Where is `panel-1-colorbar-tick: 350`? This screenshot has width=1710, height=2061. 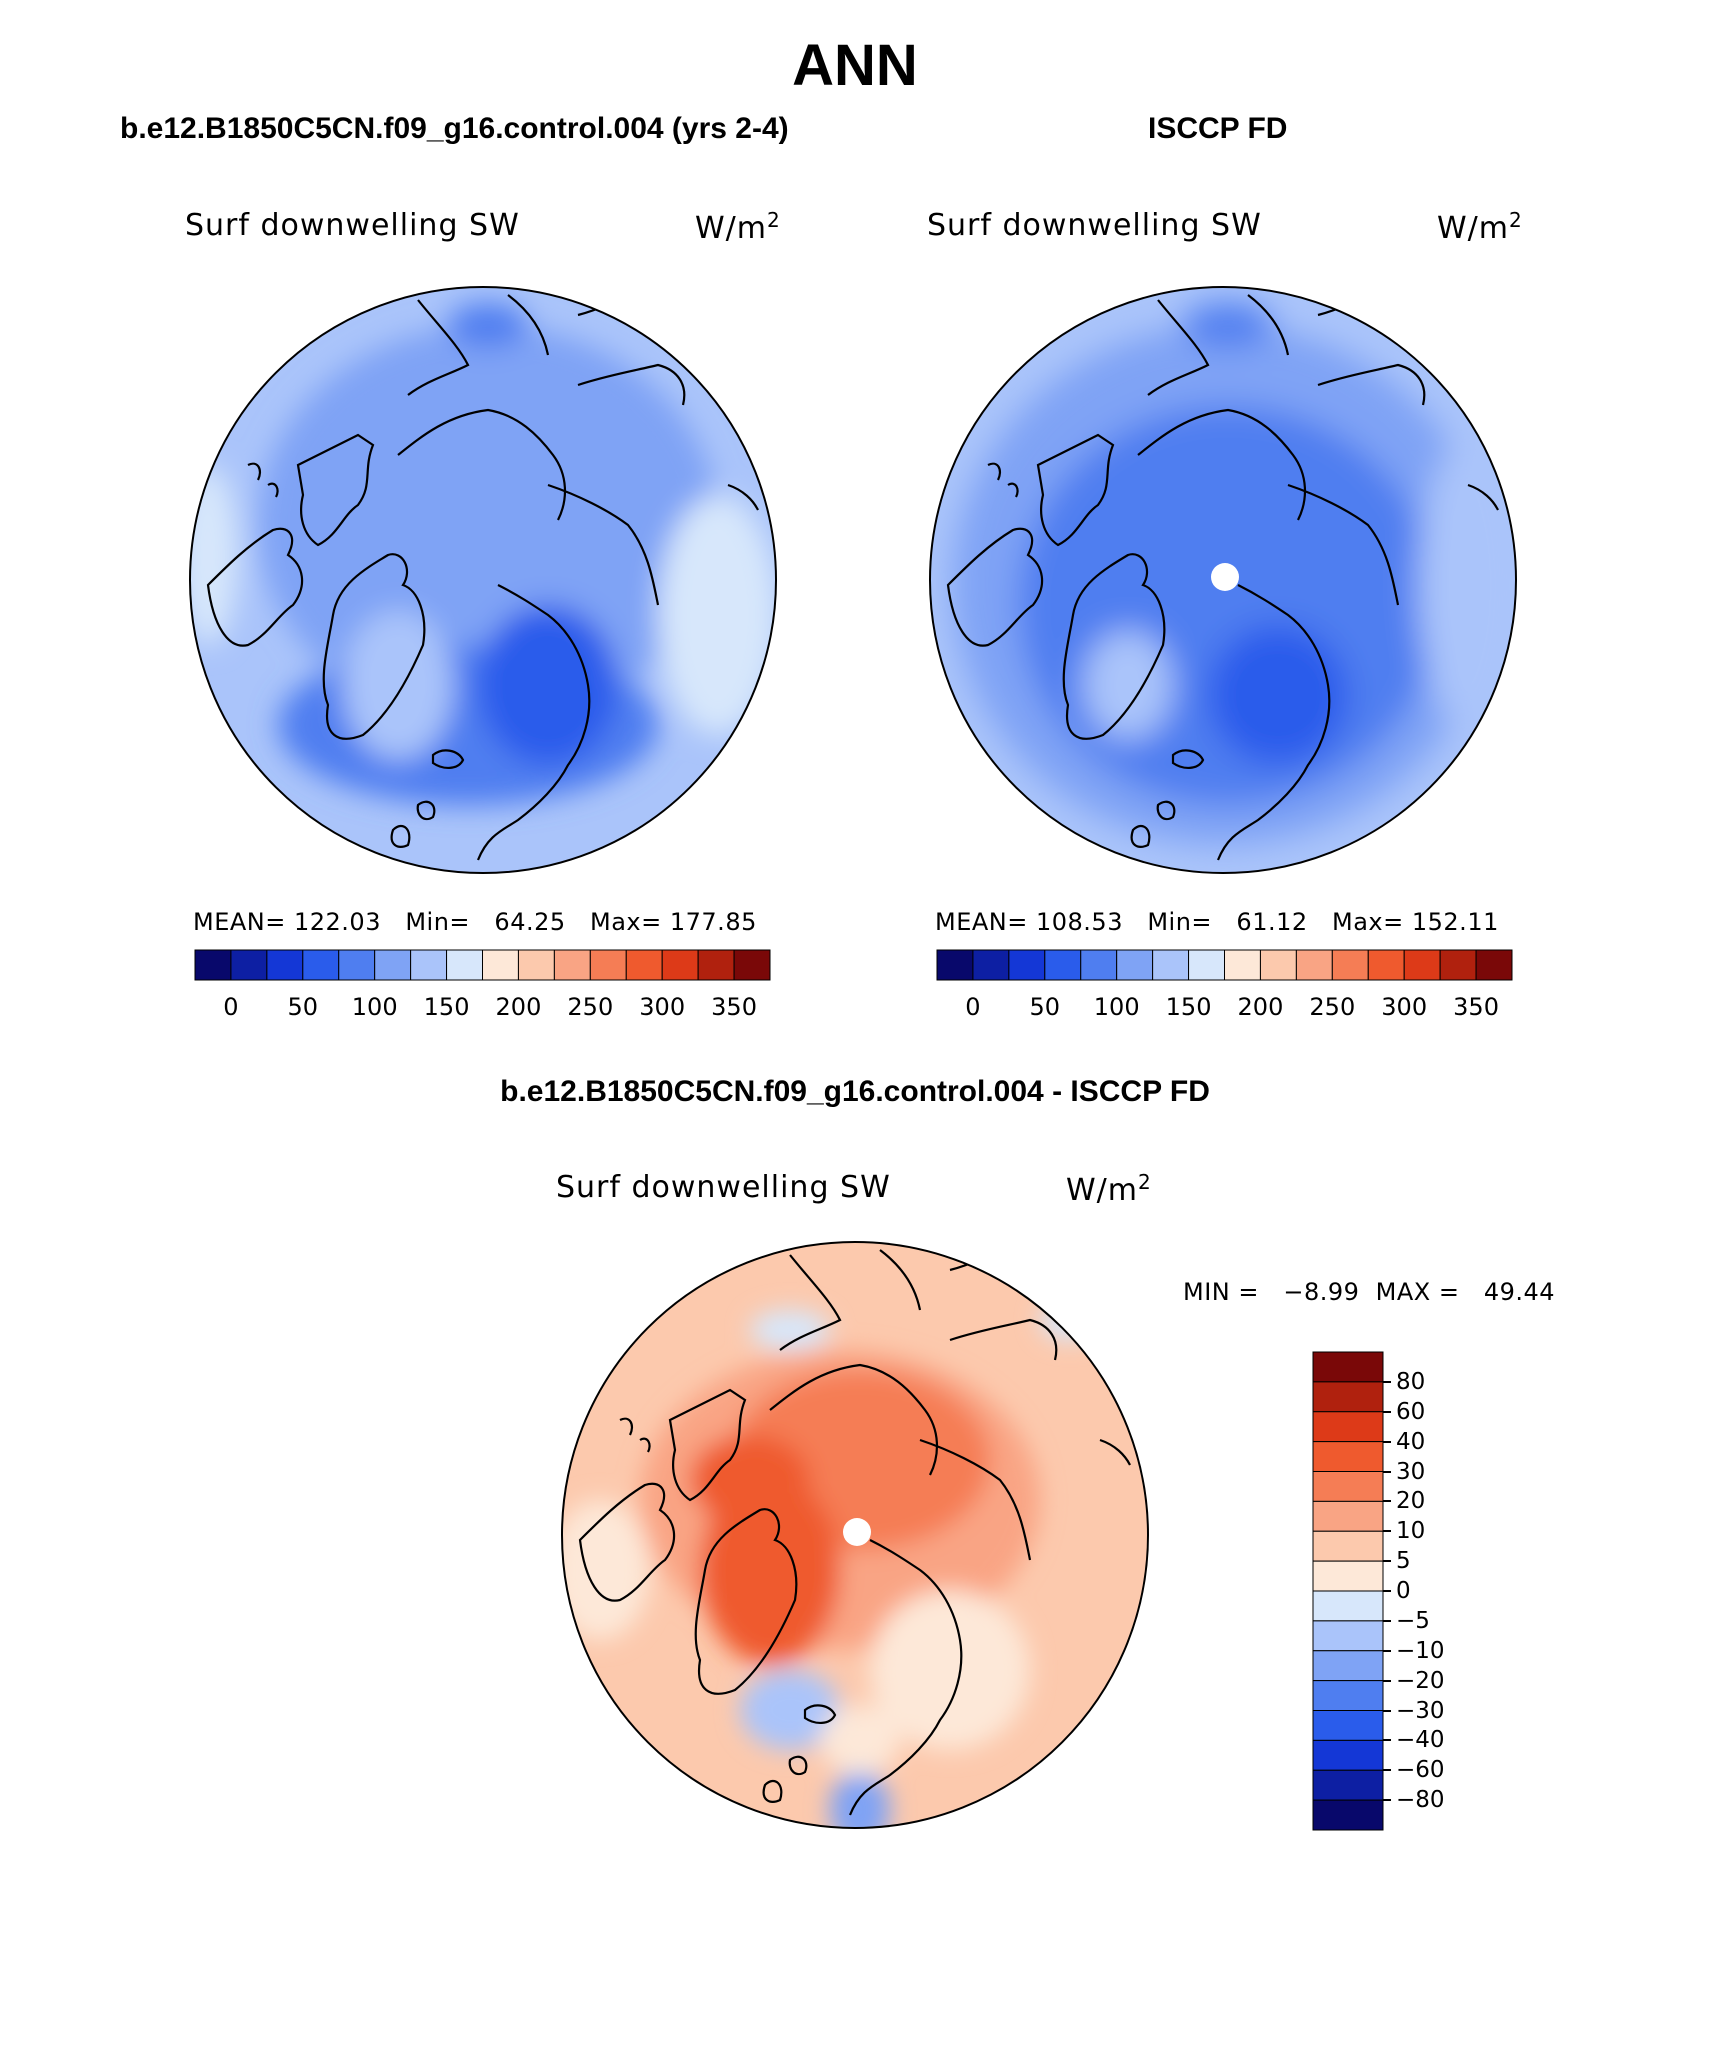 panel-1-colorbar-tick: 350 is located at coordinates (734, 1007).